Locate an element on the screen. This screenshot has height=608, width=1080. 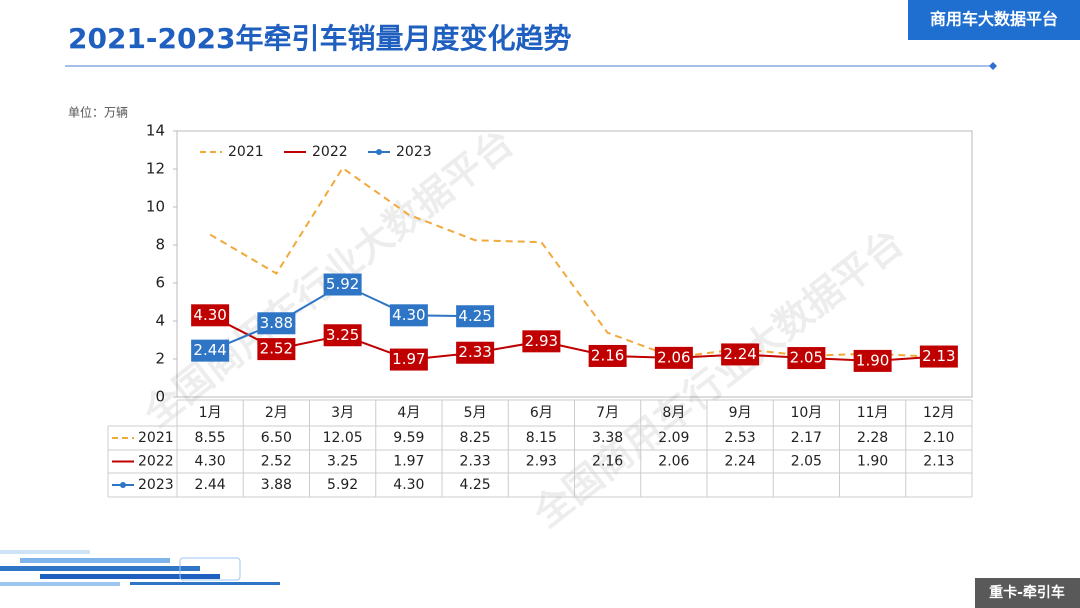
y-tick-label: 6 is located at coordinates (160, 283).